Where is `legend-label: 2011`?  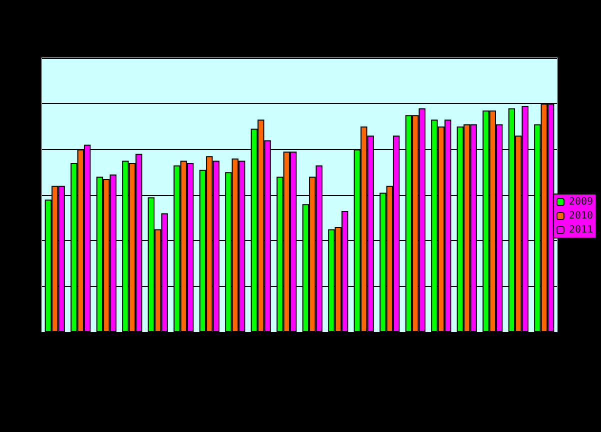
legend-label: 2011 is located at coordinates (581, 230).